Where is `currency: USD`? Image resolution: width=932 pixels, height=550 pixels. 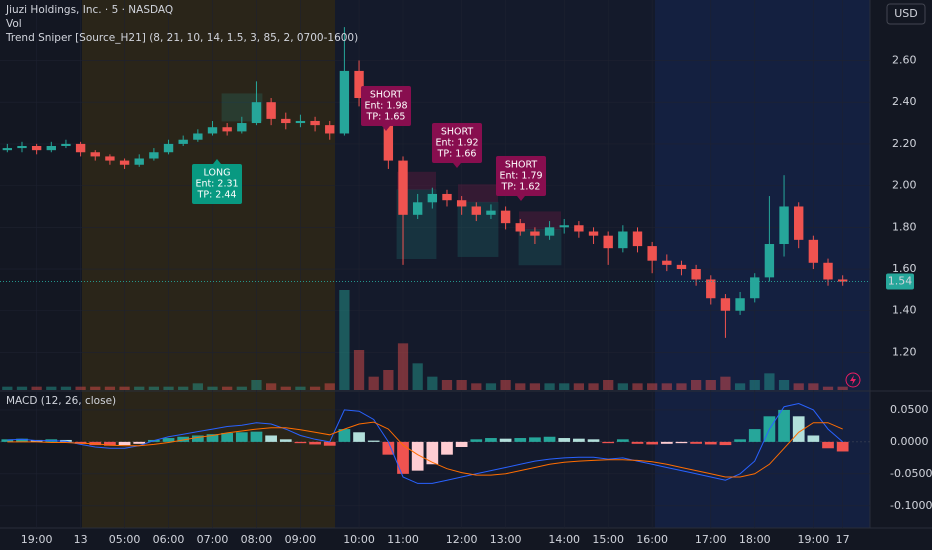 currency: USD is located at coordinates (906, 13).